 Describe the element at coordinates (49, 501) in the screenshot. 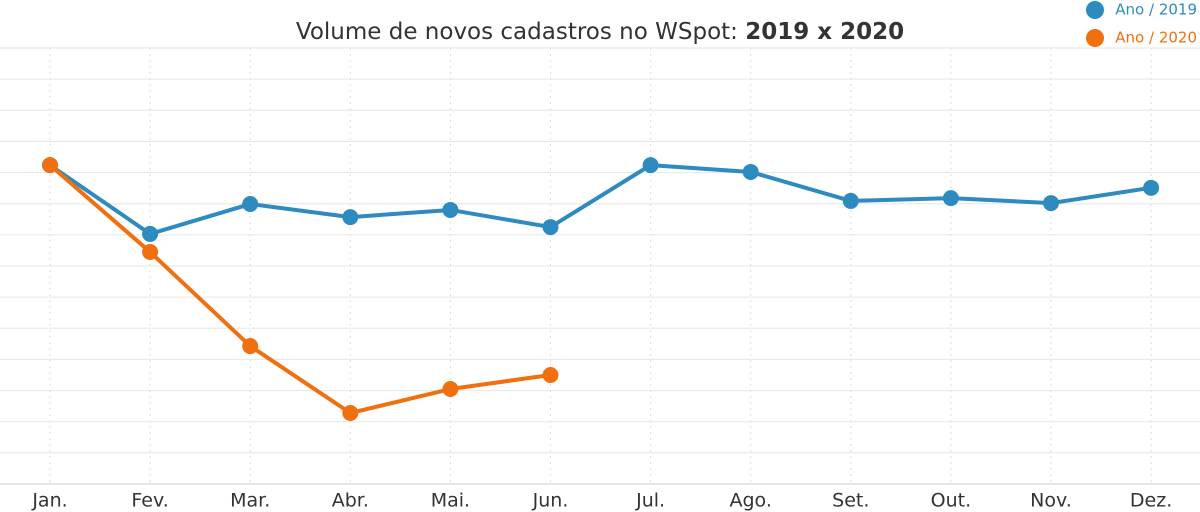

I see `x-tick-label: Jan.` at that location.